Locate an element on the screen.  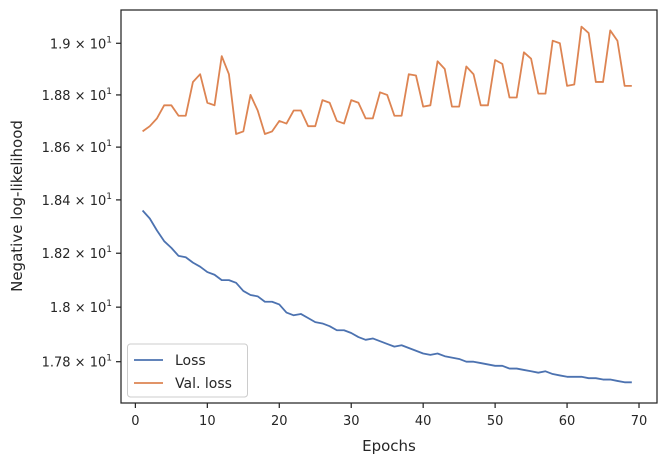
x-tick-label: 30 is located at coordinates (351, 421).